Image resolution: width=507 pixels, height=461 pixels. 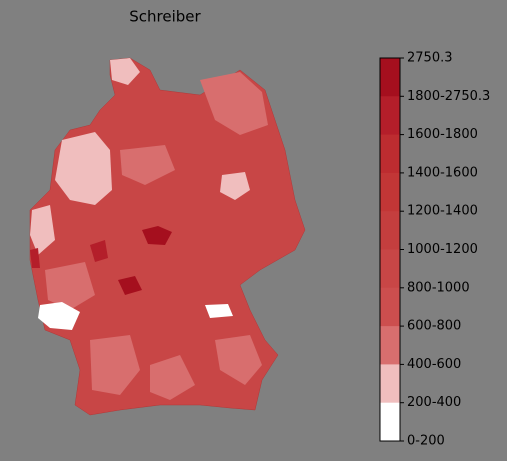 I want to click on colorbar-label: 1200-1400, so click(x=442, y=211).